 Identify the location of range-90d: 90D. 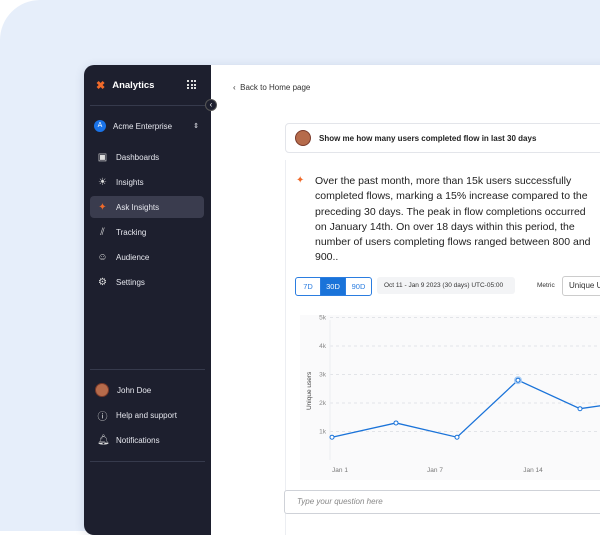
(358, 286).